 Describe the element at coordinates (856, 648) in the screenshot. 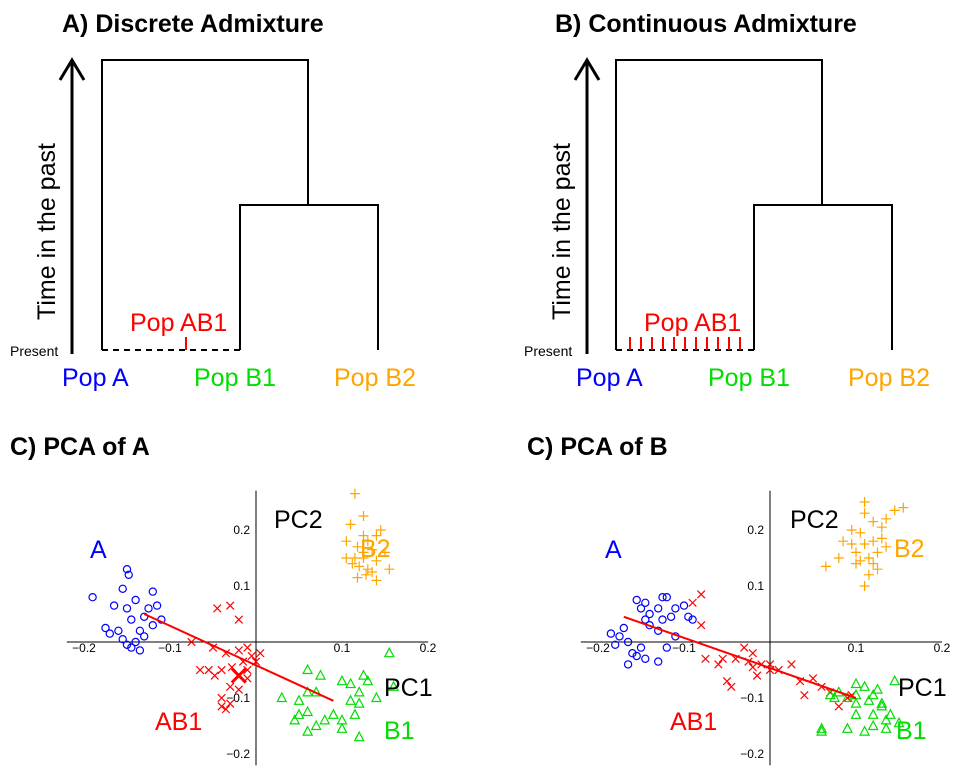

I see `x-tick-label: 0.1` at that location.